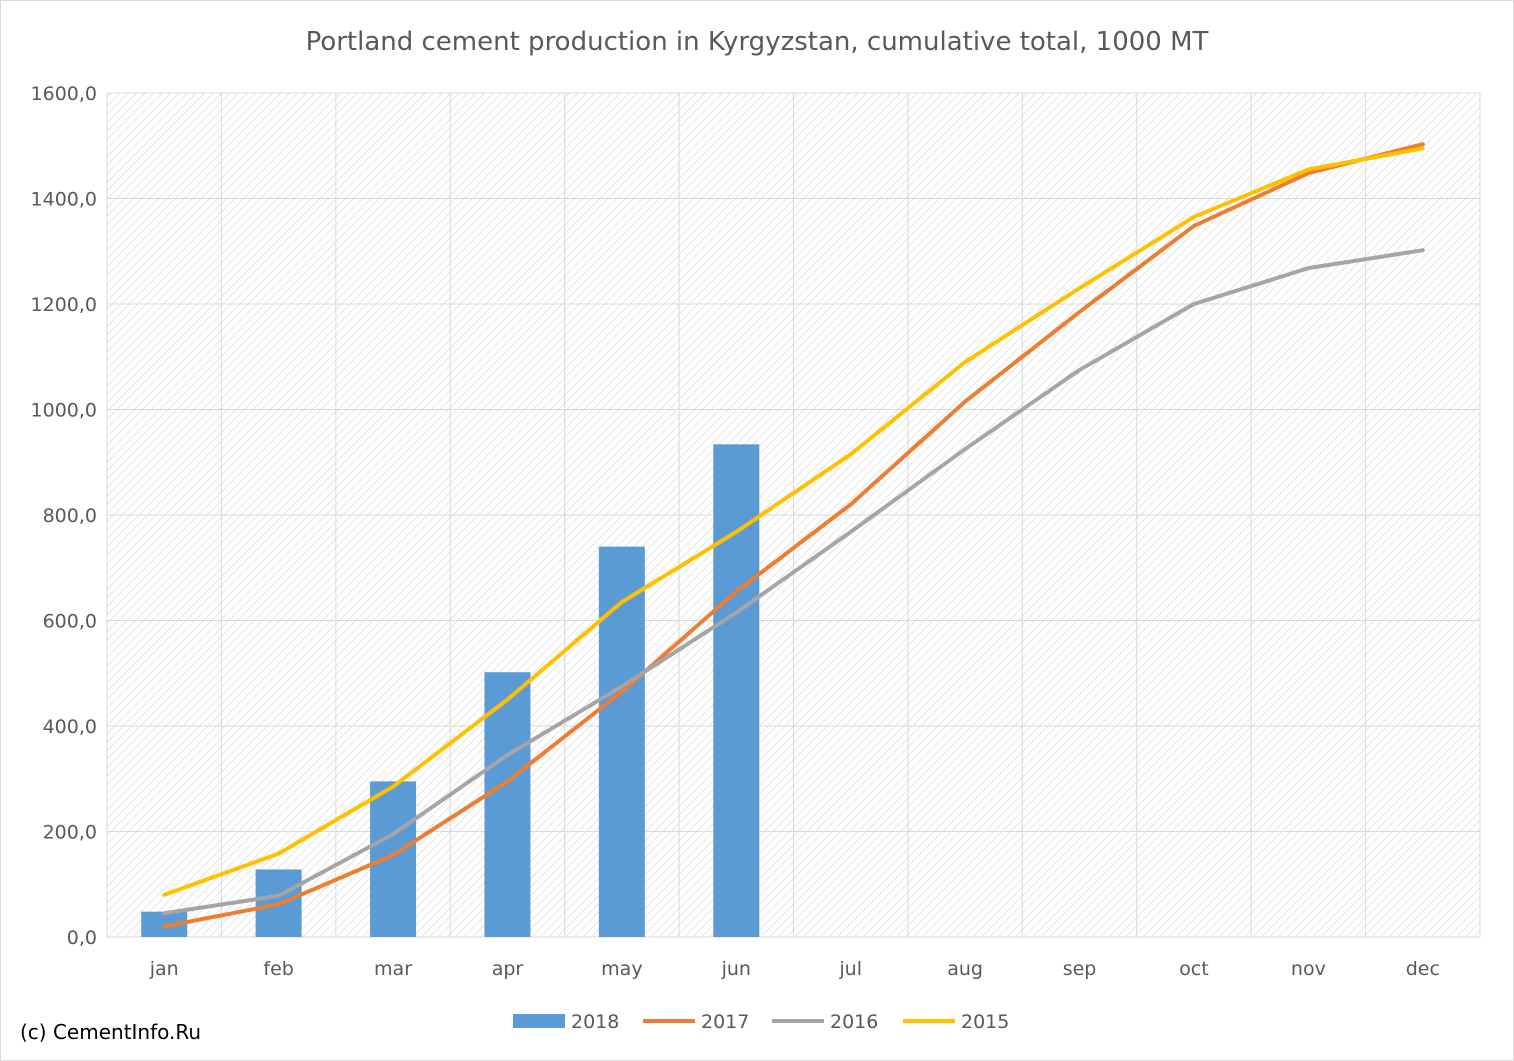 The width and height of the screenshot is (1514, 1061). Describe the element at coordinates (278, 969) in the screenshot. I see `x-tick-label: feb` at that location.